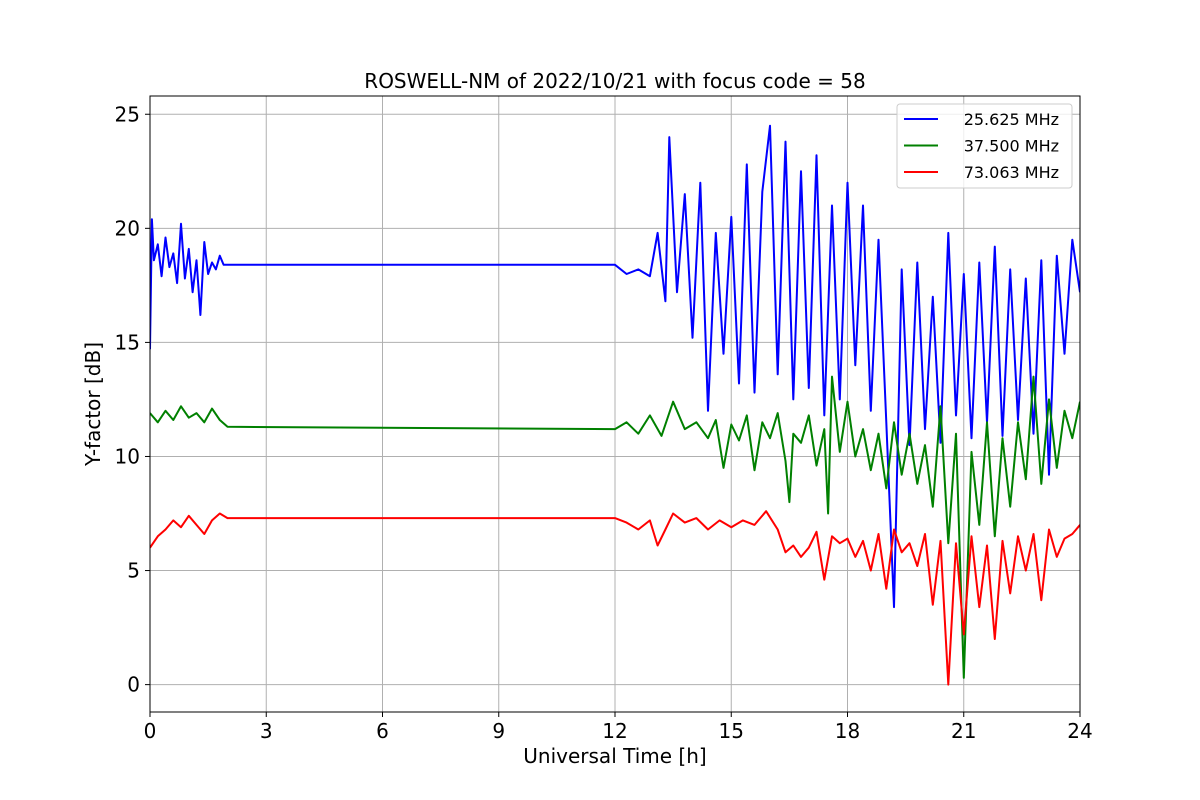  Describe the element at coordinates (1011, 146) in the screenshot. I see `legend-label-2: 37.500 MHz` at that location.